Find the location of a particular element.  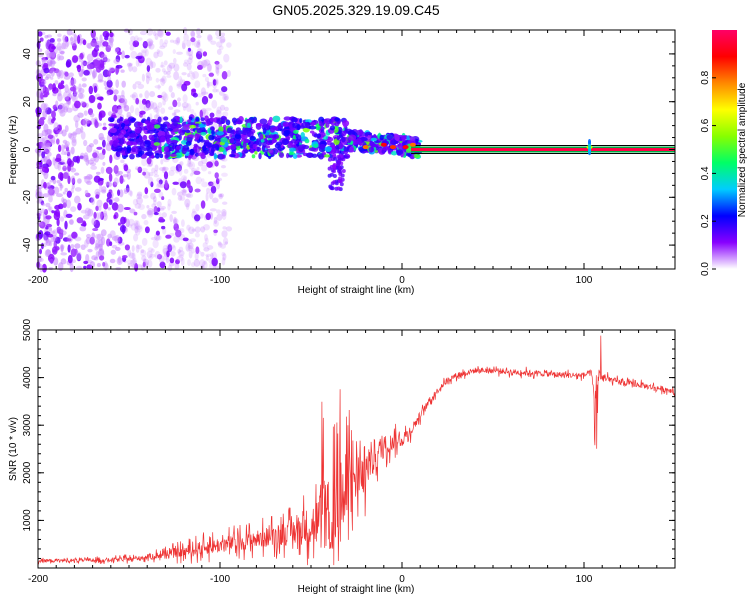

hot-spot is located at coordinates (365, 147).